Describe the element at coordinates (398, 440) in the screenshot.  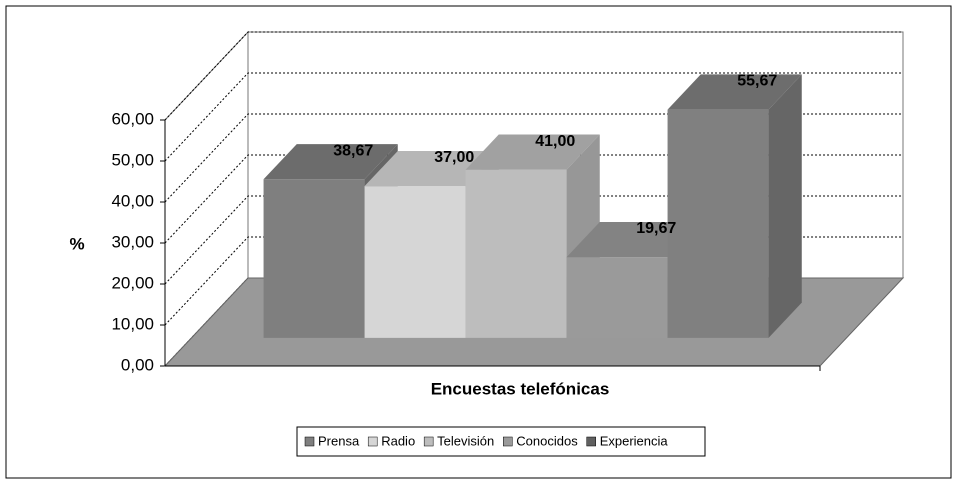
I see `legend-label: Radio` at that location.